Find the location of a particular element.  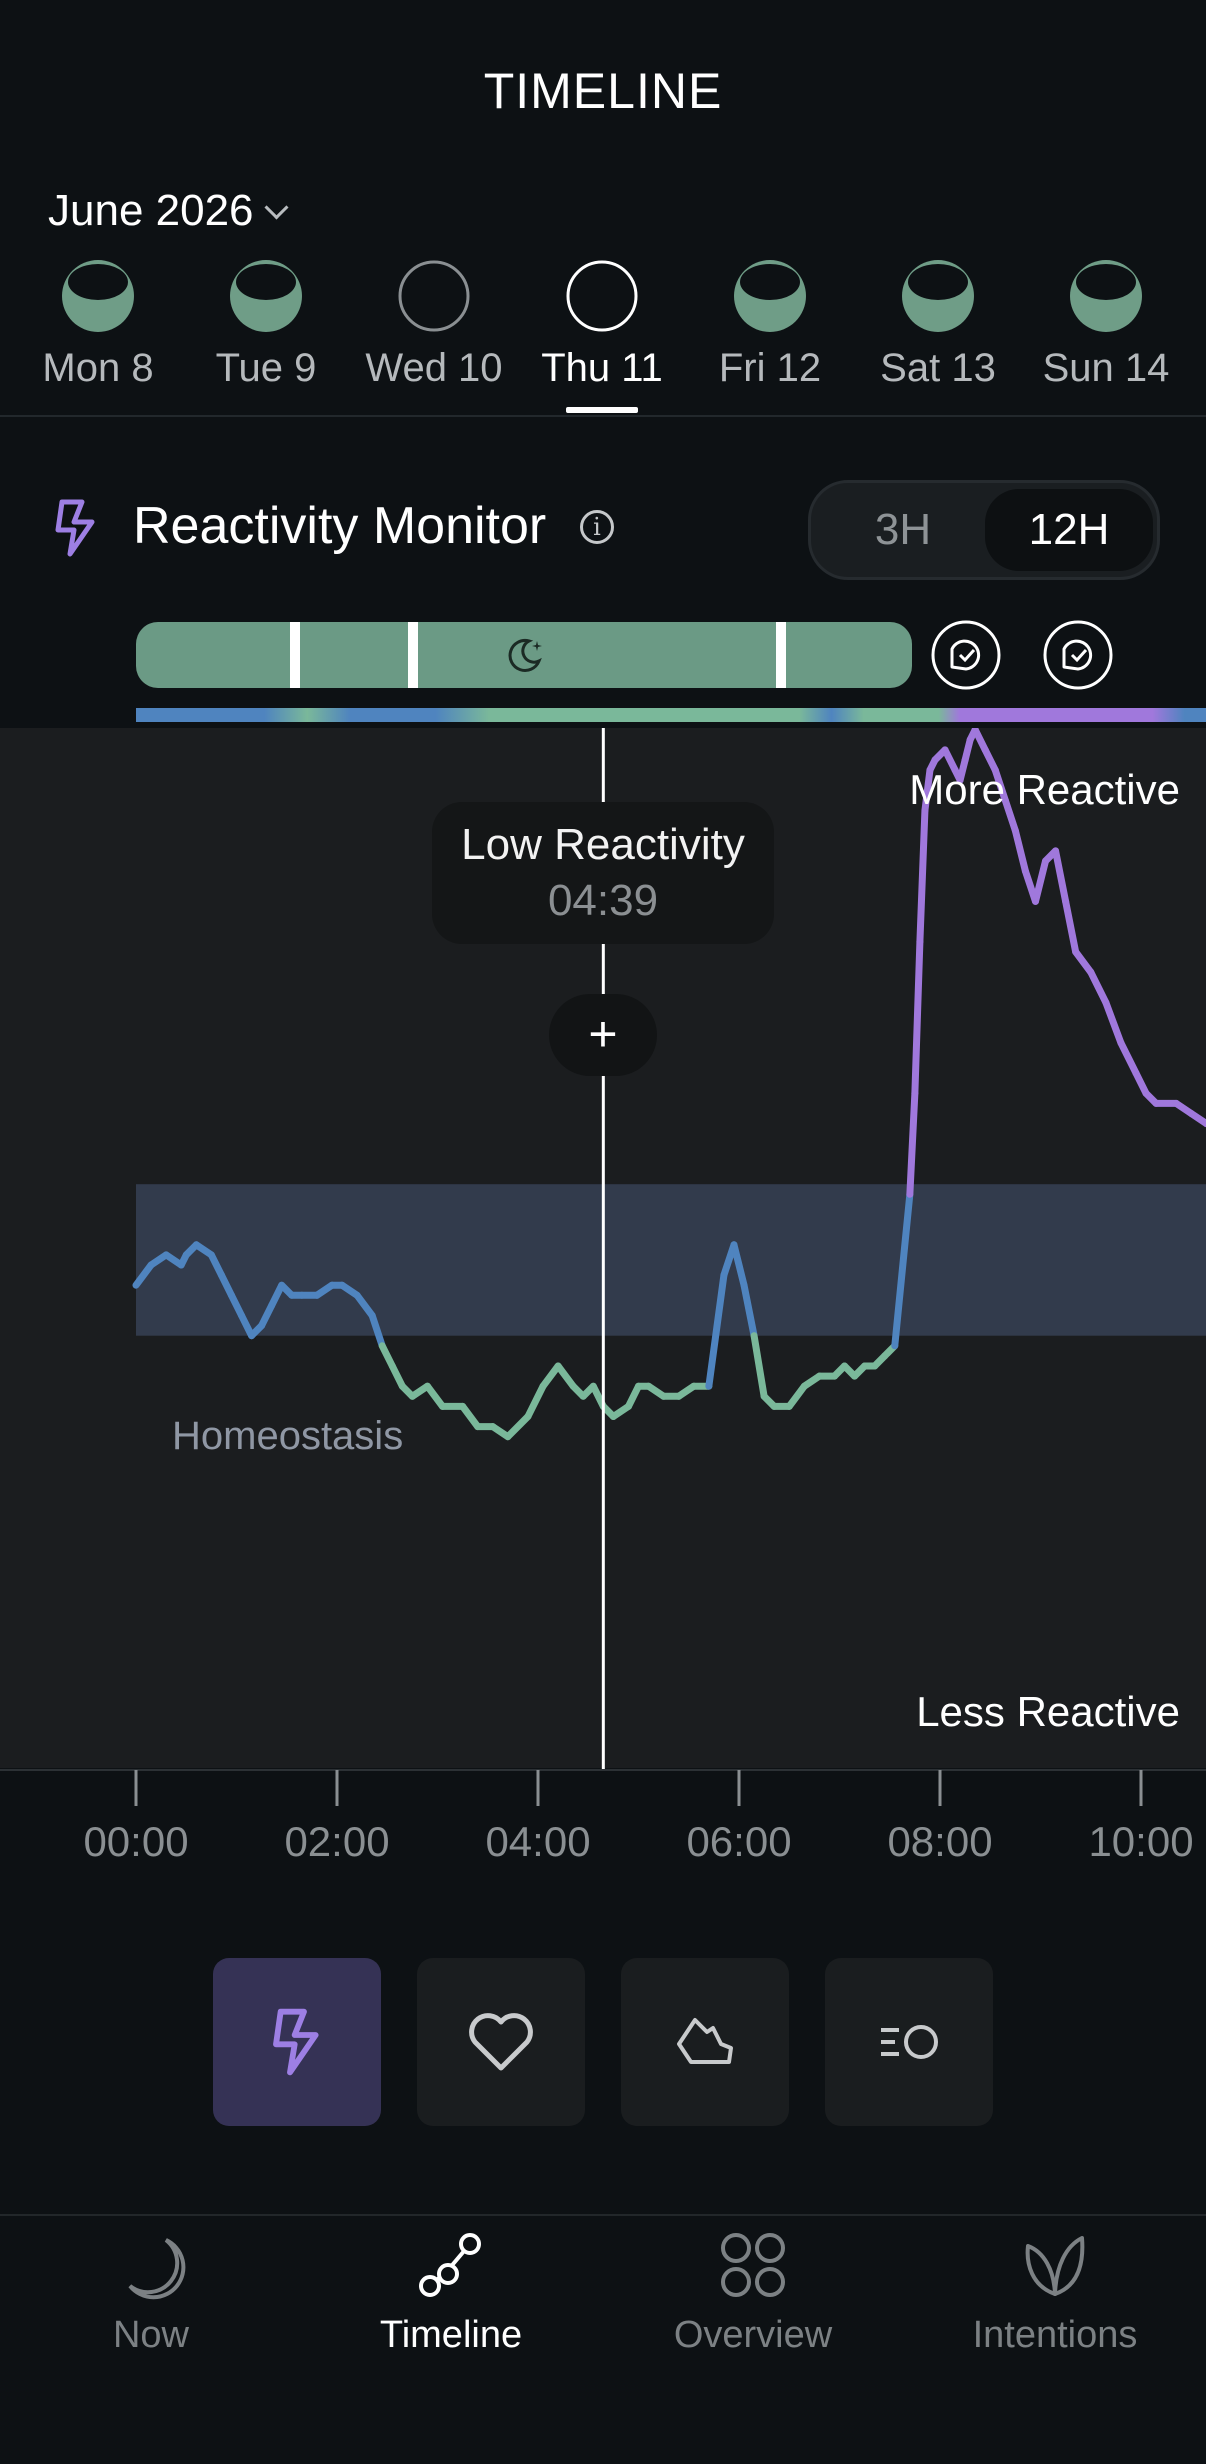

day-mon-8: Mon 8 is located at coordinates (98, 324).